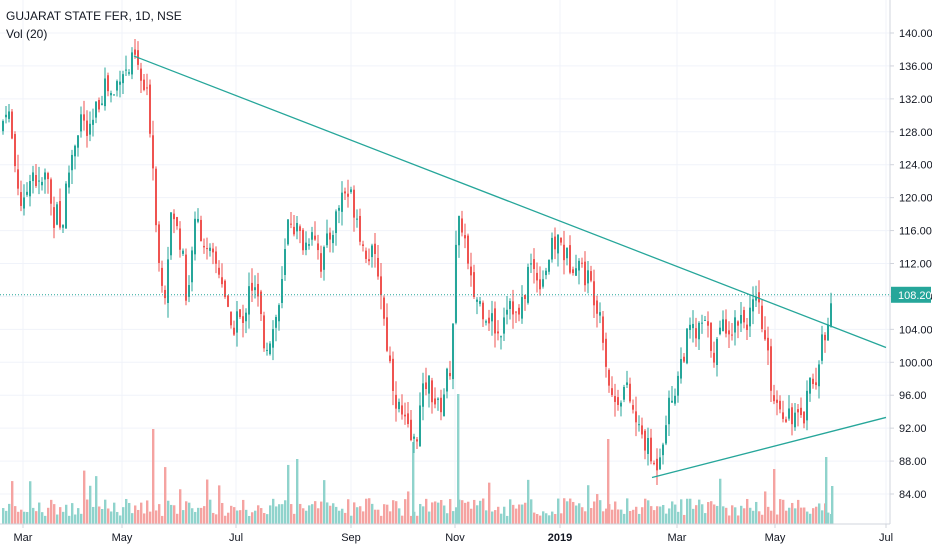 Image resolution: width=932 pixels, height=550 pixels. I want to click on trendline, so click(769, 447).